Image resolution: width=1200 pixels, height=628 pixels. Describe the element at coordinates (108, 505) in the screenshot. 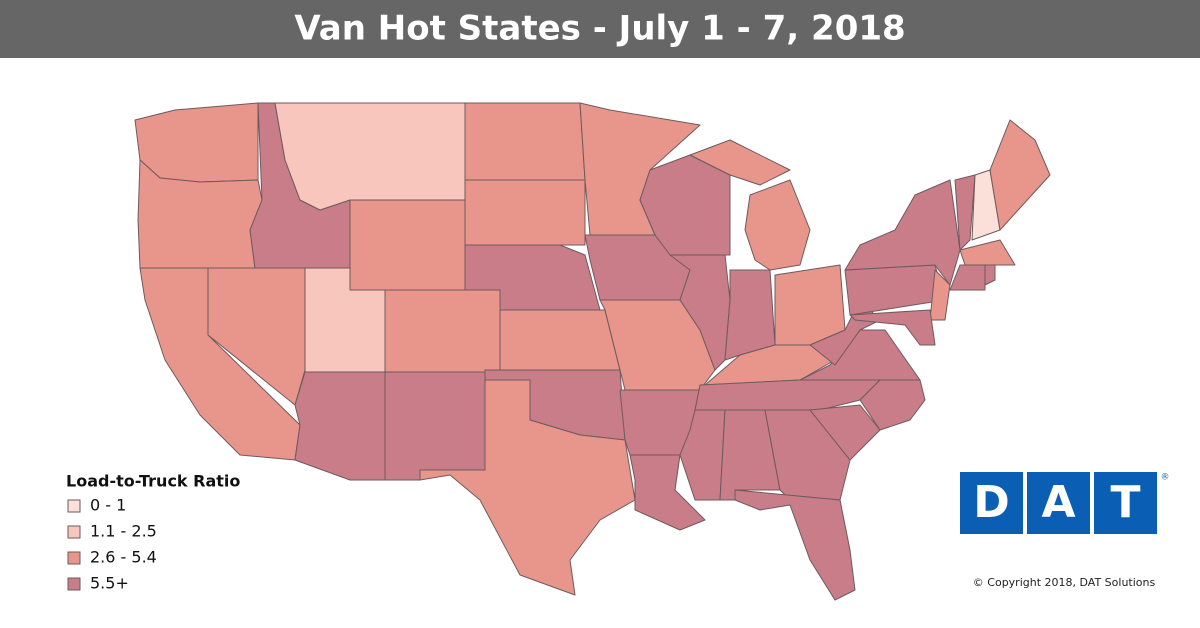

I see `legend-label: 0 - 1` at that location.